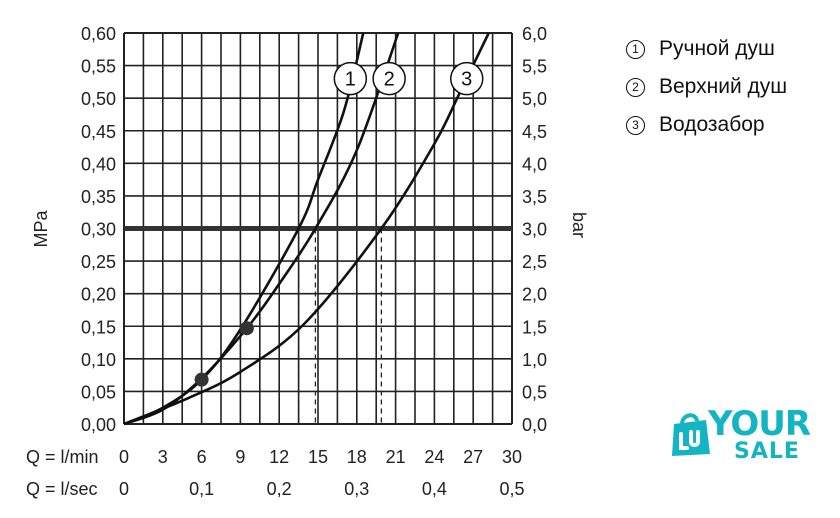 This screenshot has height=518, width=840. Describe the element at coordinates (163, 457) in the screenshot. I see `x-tick-lmin: 3` at that location.